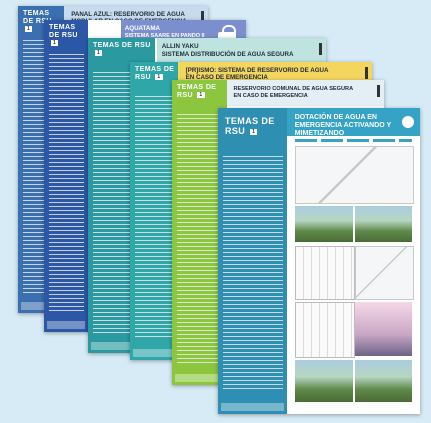 Image resolution: width=431 pixels, height=423 pixels. Describe the element at coordinates (180, 46) in the screenshot. I see `poster-title: ALLIN YAKU` at that location.